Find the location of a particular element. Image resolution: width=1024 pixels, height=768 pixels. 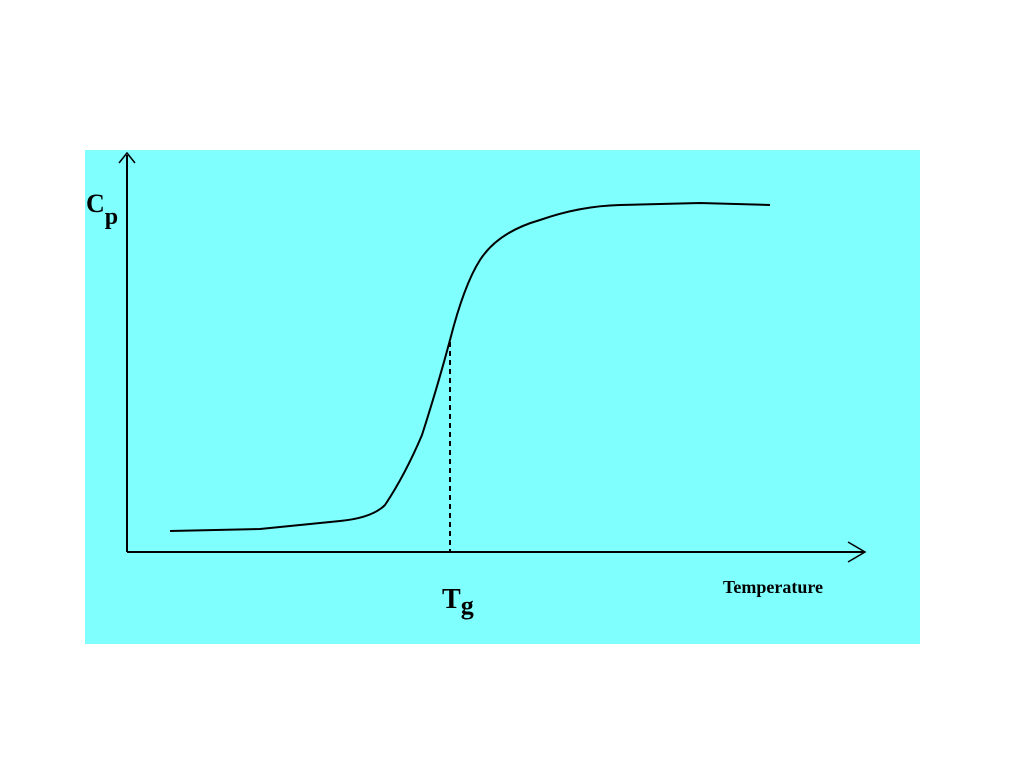

y-axis-label-sub: p is located at coordinates (111, 217).